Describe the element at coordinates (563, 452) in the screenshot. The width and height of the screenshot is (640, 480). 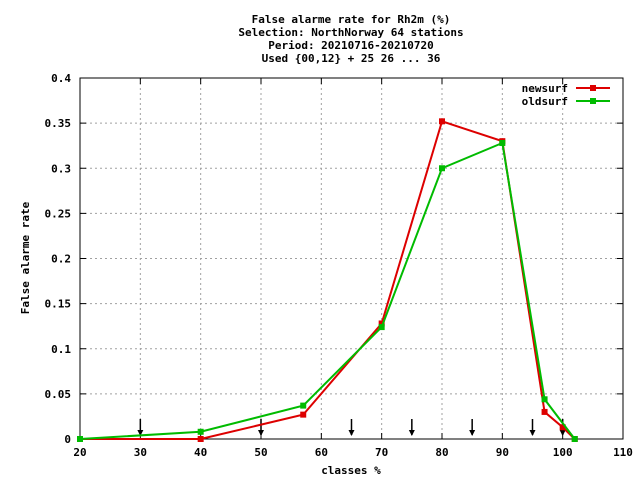
I see `x-tick-label: 100` at that location.